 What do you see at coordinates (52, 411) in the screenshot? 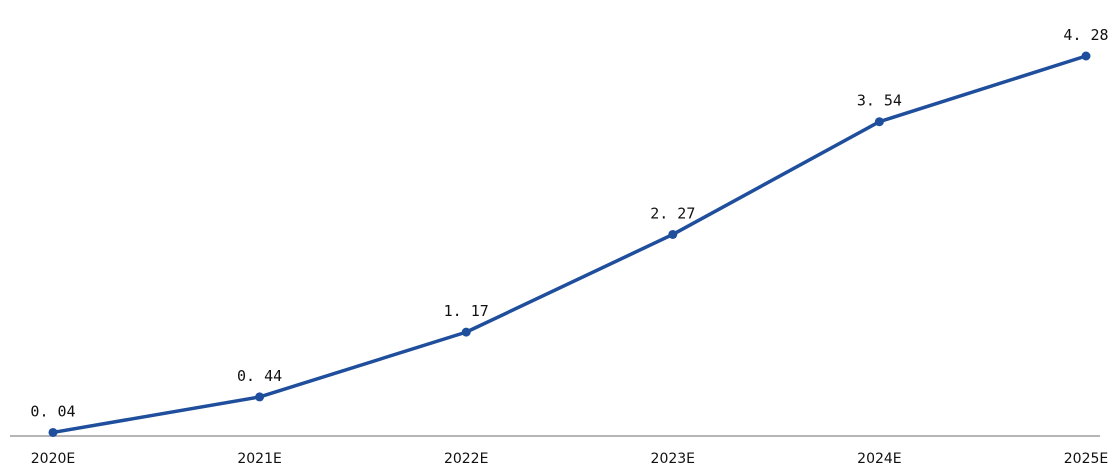
I see `data-label: 0. 04` at bounding box center [52, 411].